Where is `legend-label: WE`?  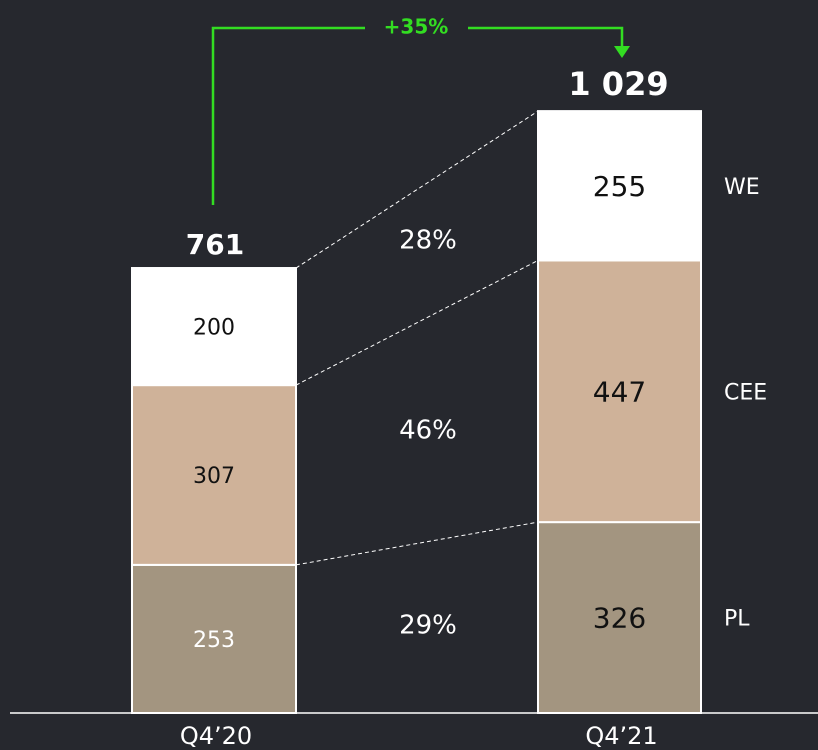
legend-label: WE is located at coordinates (742, 187).